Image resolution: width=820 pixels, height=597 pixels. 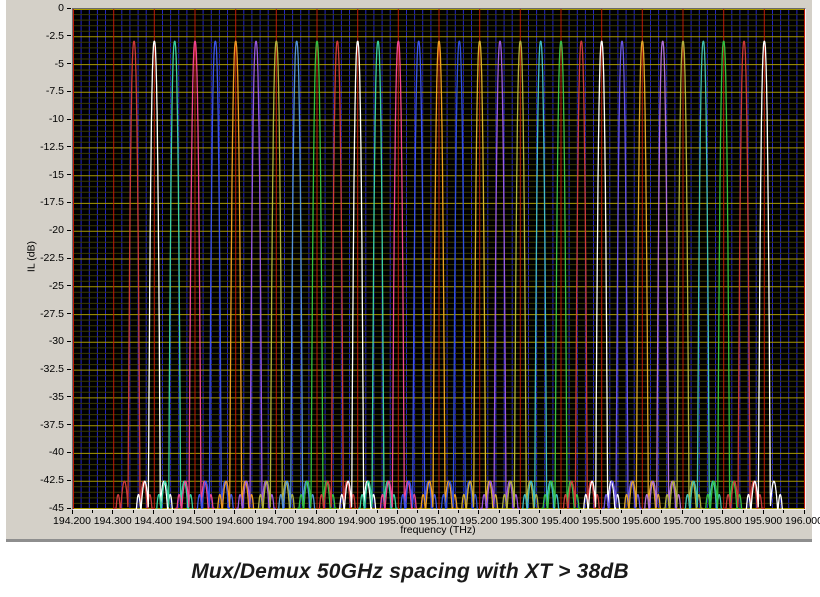 I want to click on y-tick-label: -15, so click(x=56, y=174).